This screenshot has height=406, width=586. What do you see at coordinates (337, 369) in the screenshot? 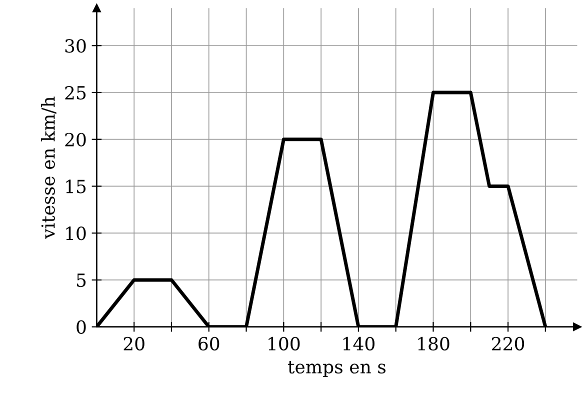
I see `x-axis-title: temps en s` at bounding box center [337, 369].